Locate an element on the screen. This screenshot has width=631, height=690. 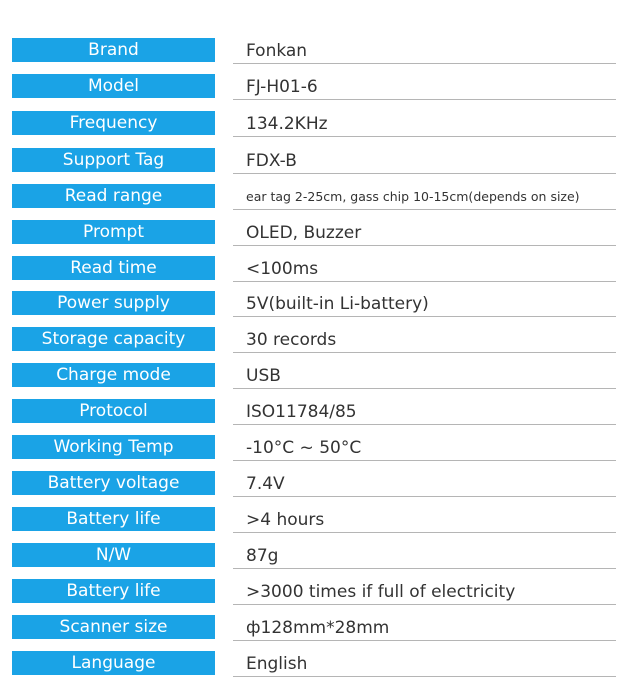
spec-label: Support Tag is located at coordinates (113, 160).